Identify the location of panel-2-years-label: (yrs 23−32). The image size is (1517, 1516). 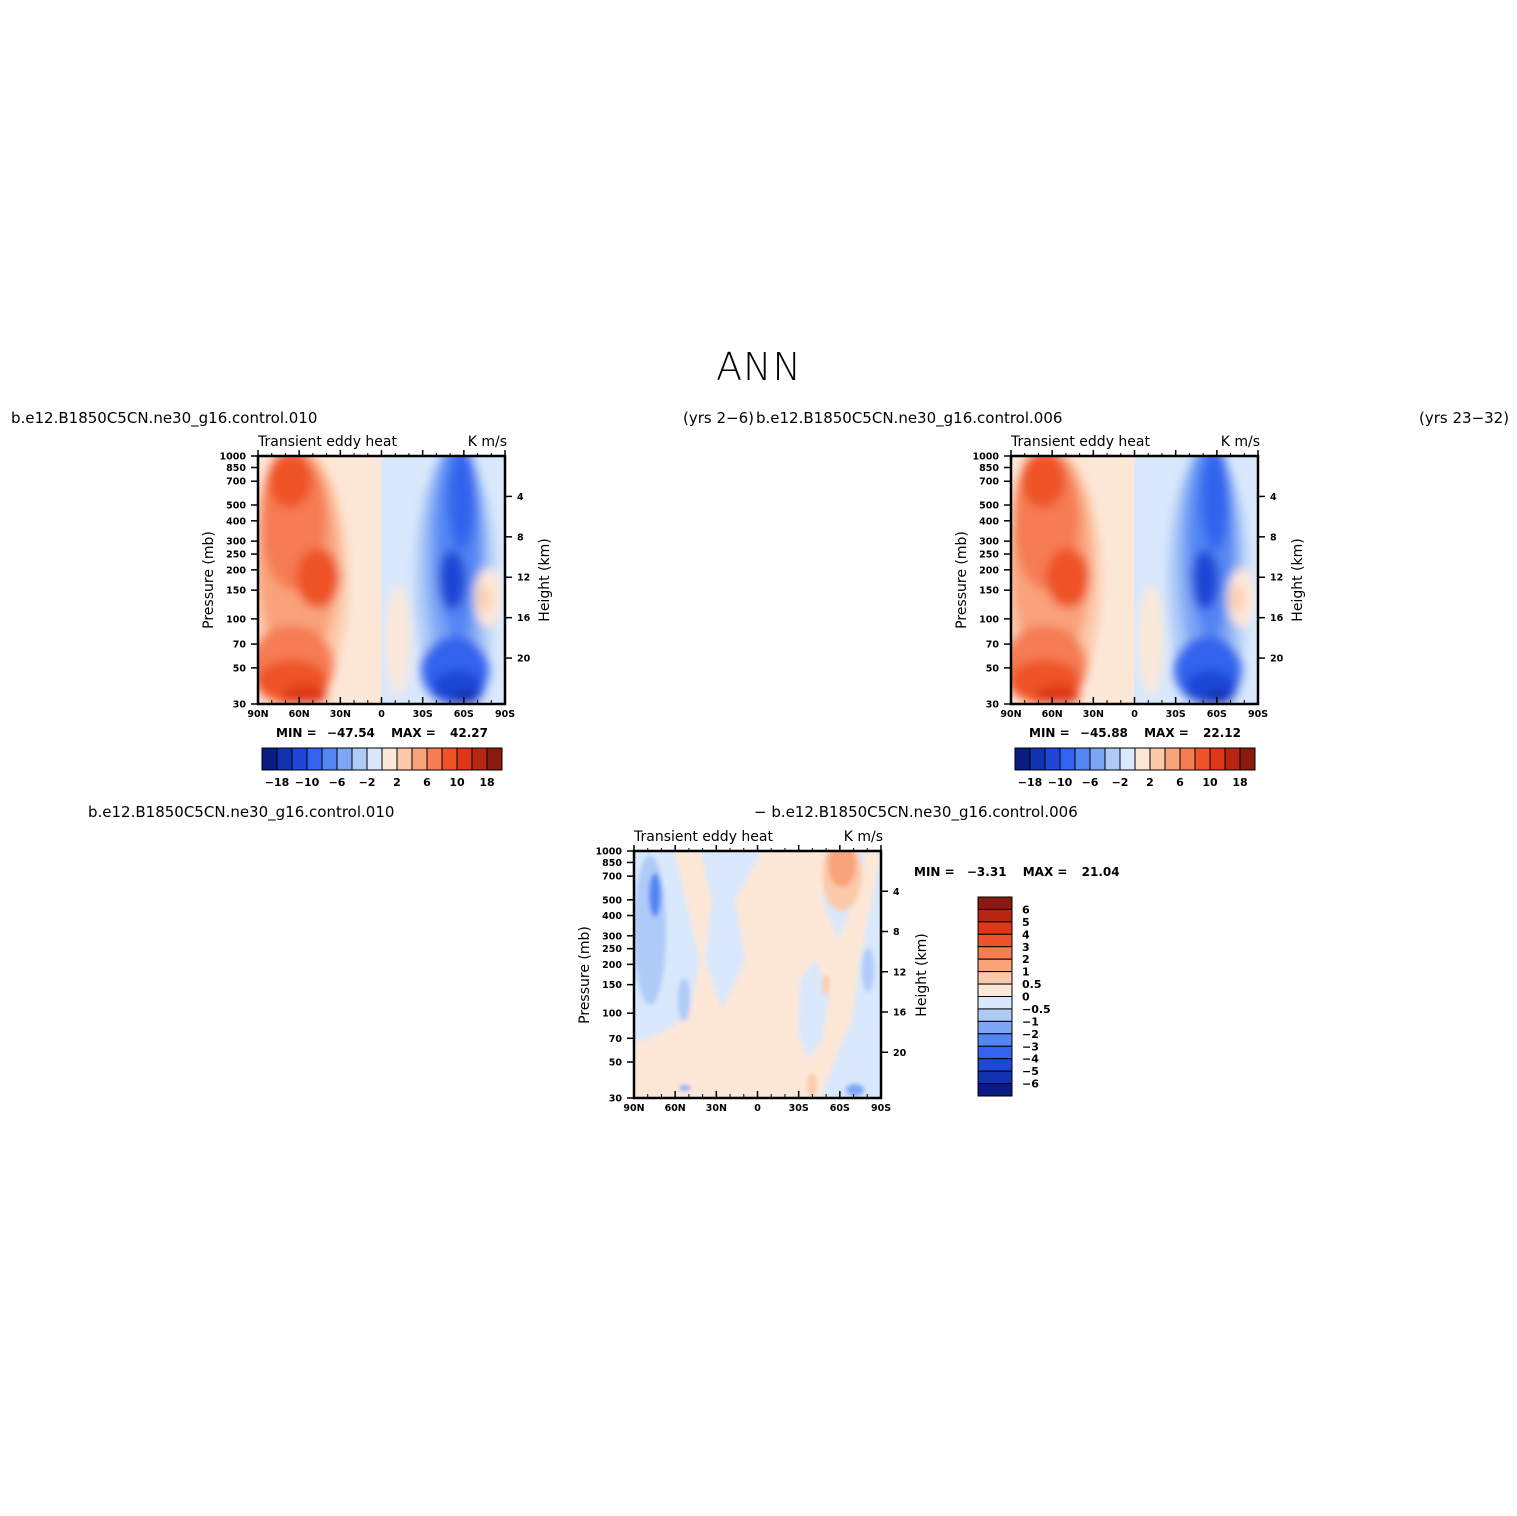
(1464, 418).